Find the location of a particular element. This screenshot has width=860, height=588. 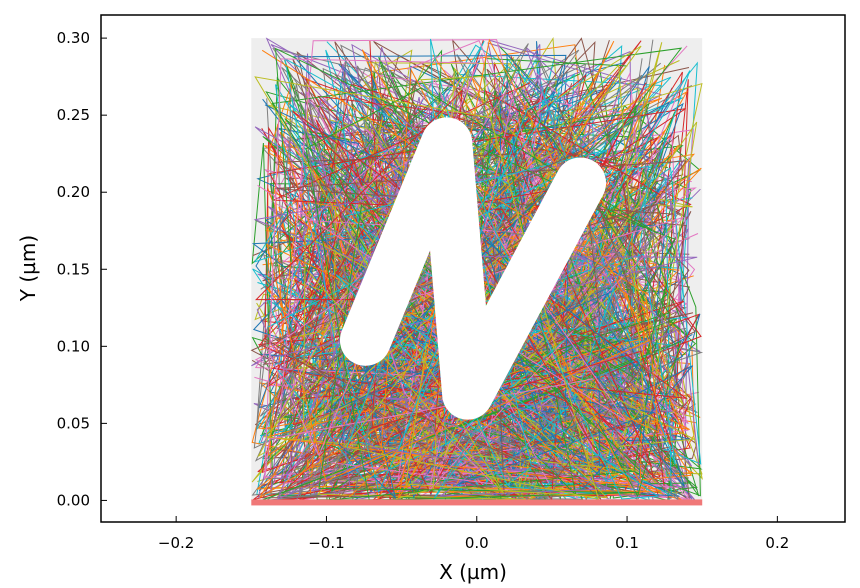

y-axis: 0.00 0.05 0.10 0.15 0.20 0.25 0.30 is located at coordinates (82, 269).